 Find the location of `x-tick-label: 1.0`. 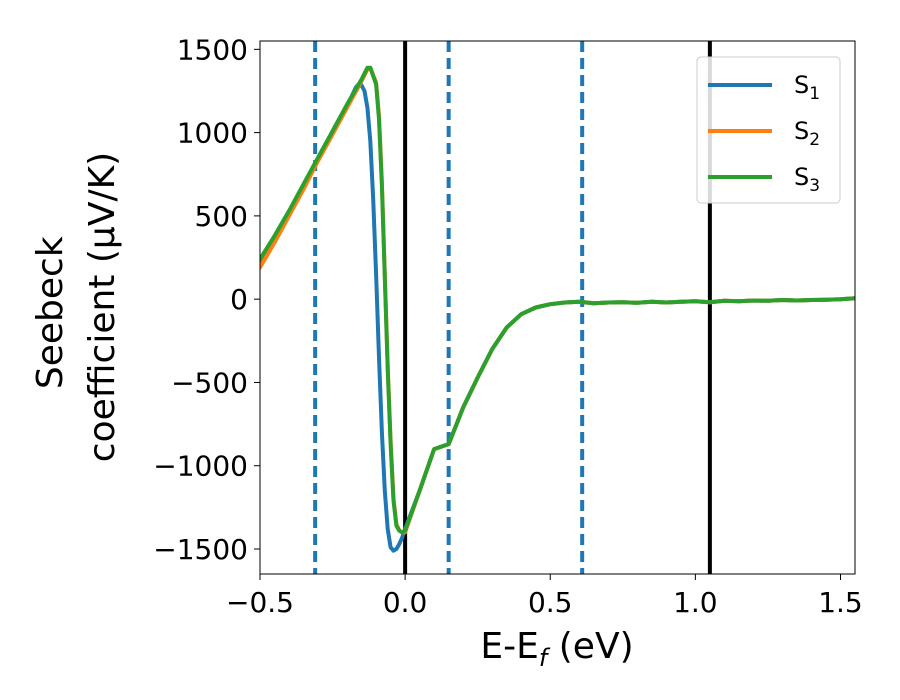

x-tick-label: 1.0 is located at coordinates (695, 602).